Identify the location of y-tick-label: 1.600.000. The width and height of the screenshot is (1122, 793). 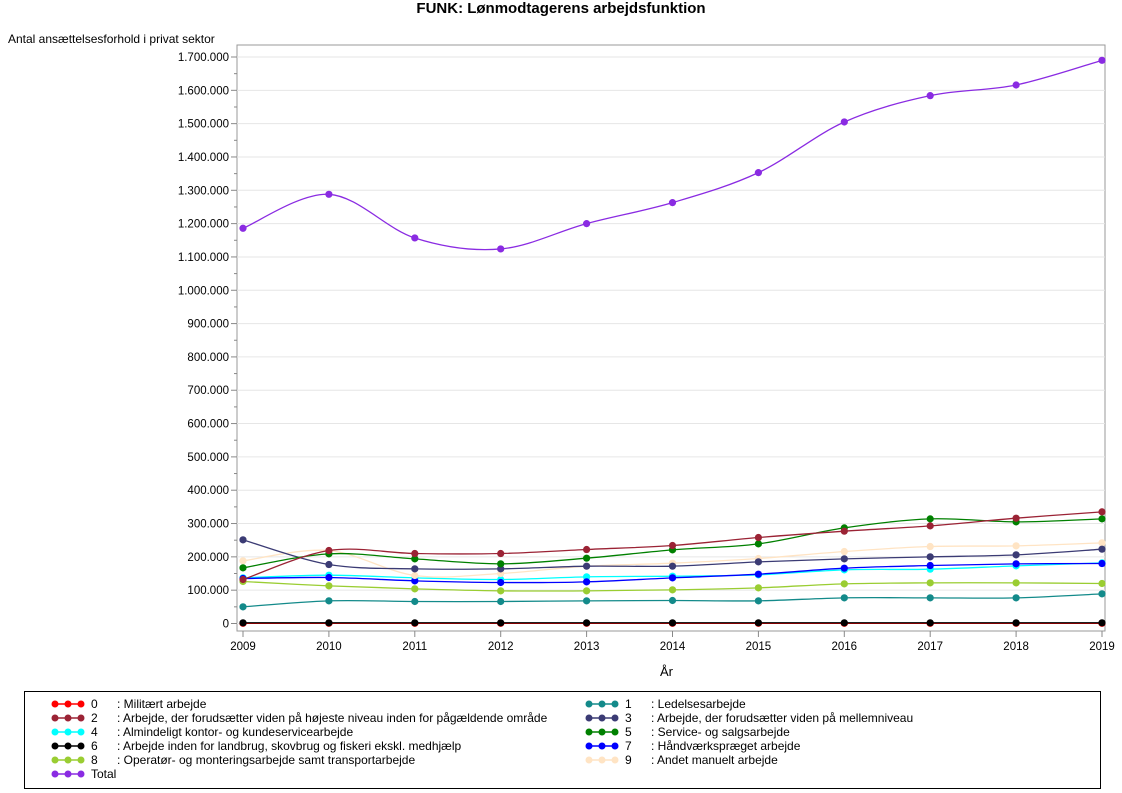
(203, 91).